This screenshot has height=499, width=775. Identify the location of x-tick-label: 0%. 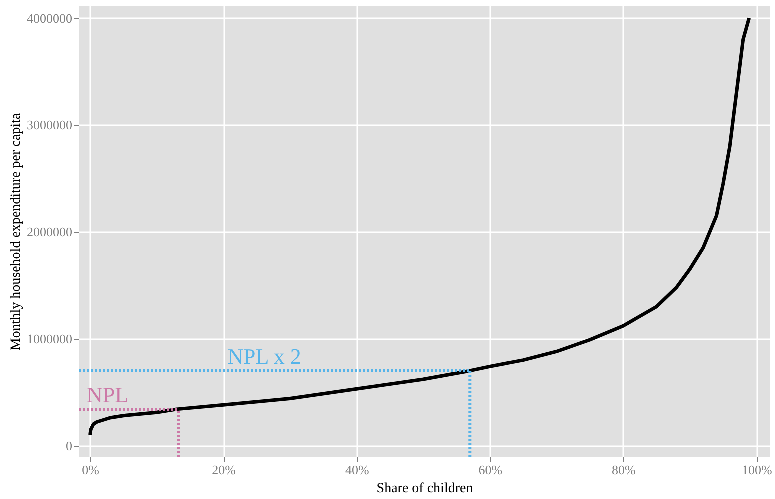
(91, 470).